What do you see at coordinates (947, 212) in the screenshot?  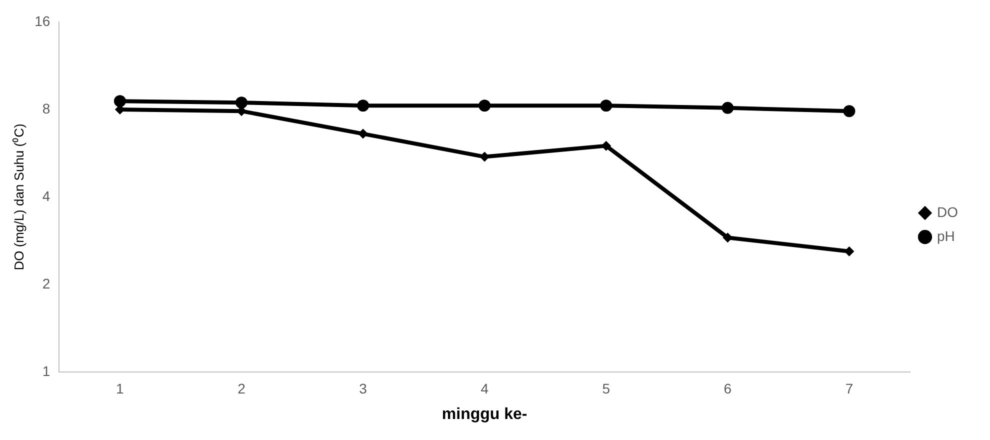 I see `legend-label: DO` at bounding box center [947, 212].